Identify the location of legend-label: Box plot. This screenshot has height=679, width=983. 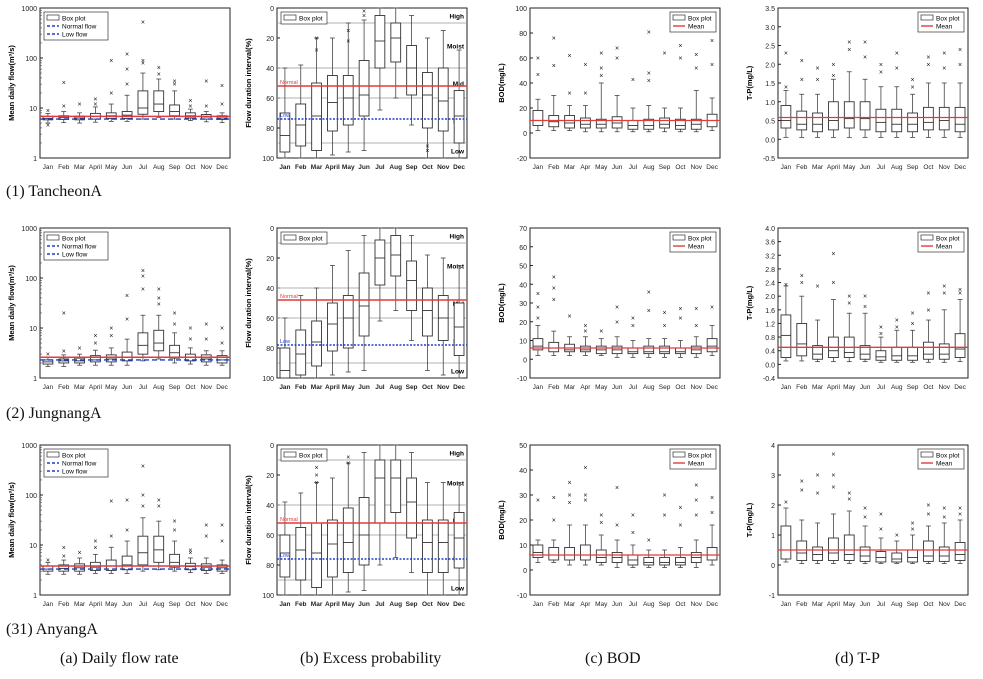
(948, 19).